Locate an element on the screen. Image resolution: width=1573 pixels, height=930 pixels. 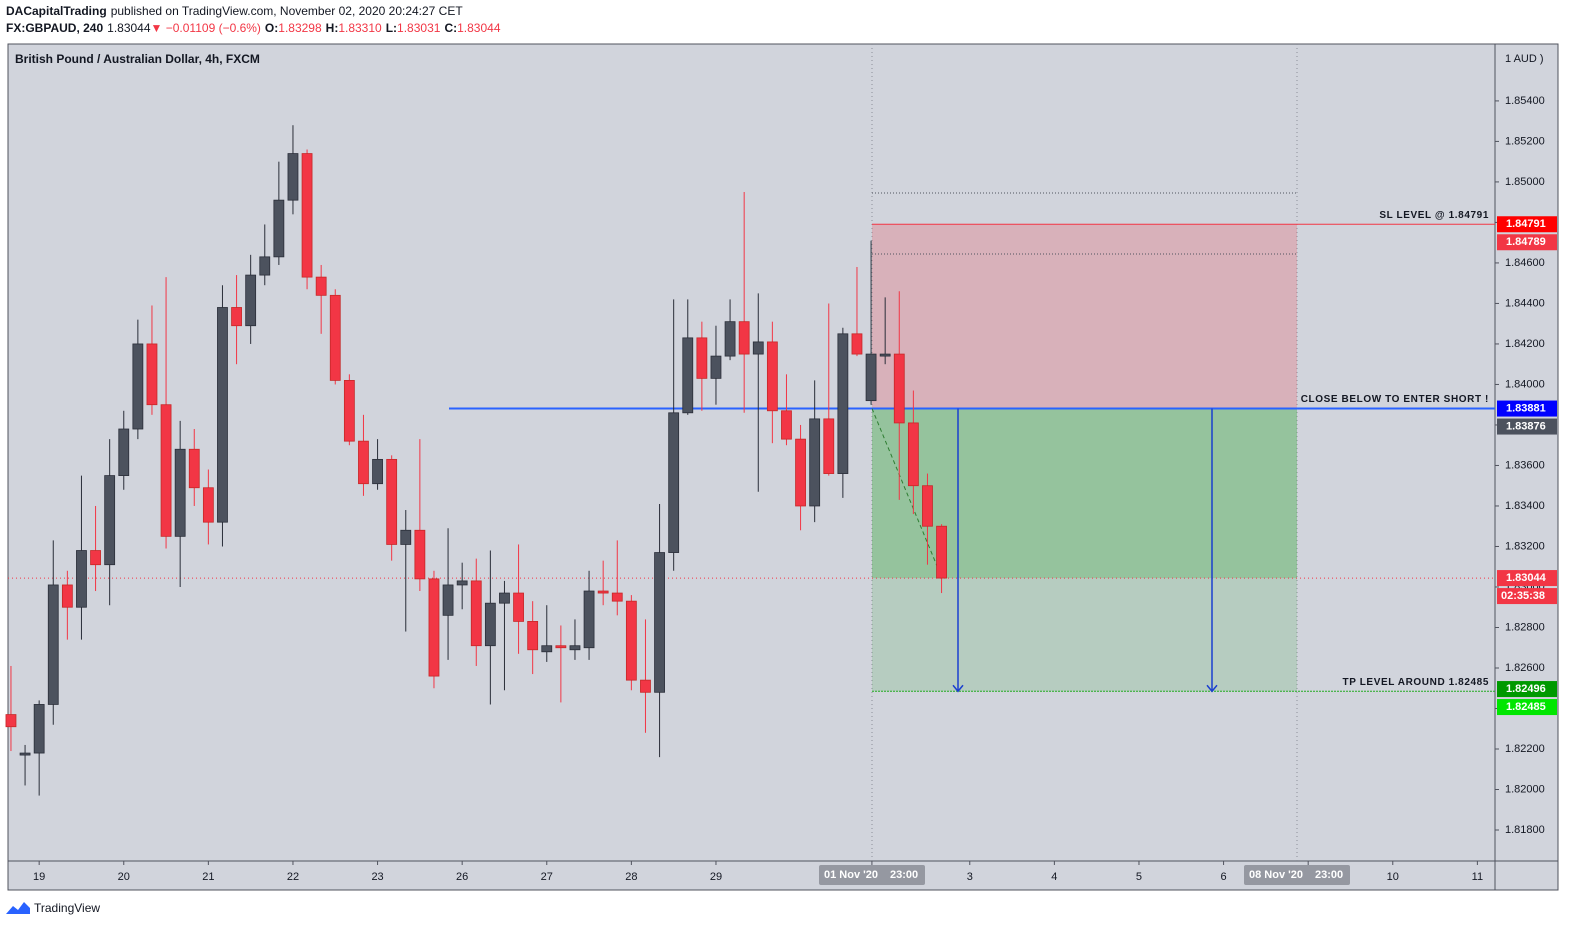
brand: TradingView is located at coordinates (67, 908).